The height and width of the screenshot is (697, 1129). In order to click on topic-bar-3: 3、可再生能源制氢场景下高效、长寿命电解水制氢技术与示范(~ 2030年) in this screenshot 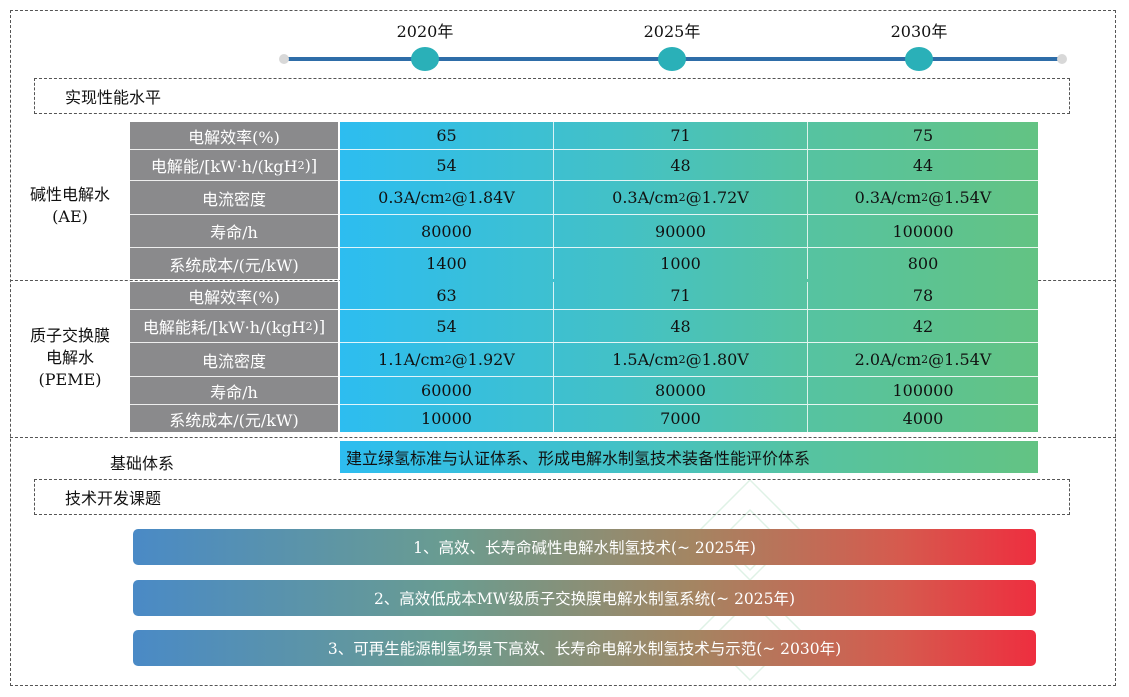, I will do `click(584, 648)`.